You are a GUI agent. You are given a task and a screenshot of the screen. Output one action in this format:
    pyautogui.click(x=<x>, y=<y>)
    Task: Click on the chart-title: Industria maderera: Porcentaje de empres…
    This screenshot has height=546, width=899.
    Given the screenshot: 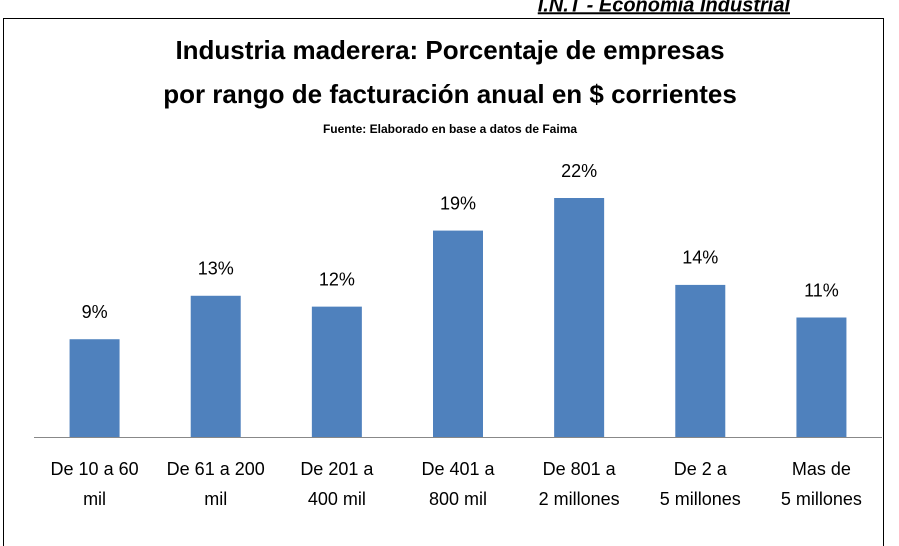 What is the action you would take?
    pyautogui.click(x=449, y=50)
    